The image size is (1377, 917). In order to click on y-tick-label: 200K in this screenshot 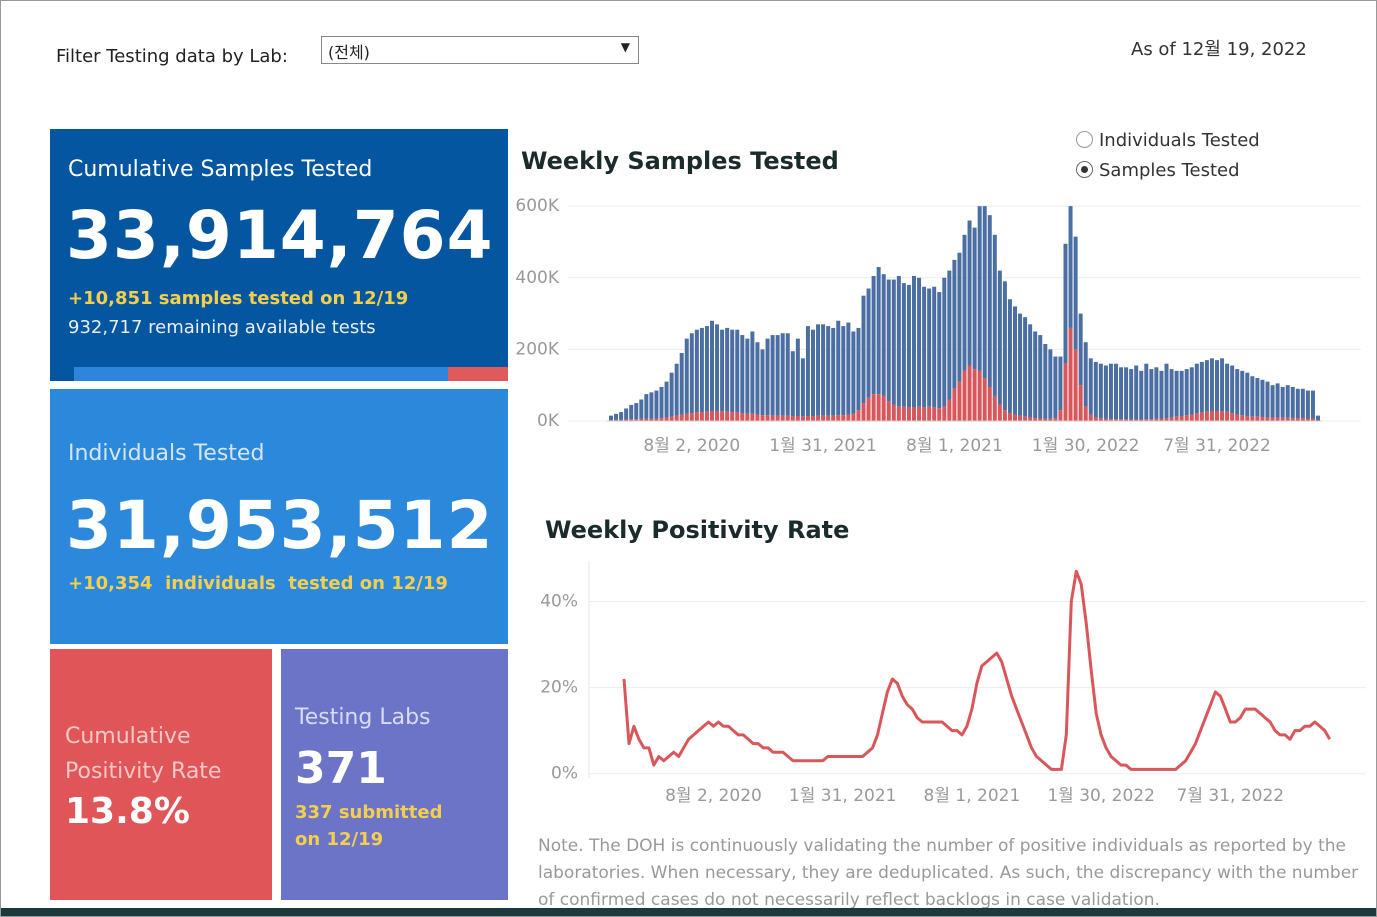, I will do `click(537, 349)`.